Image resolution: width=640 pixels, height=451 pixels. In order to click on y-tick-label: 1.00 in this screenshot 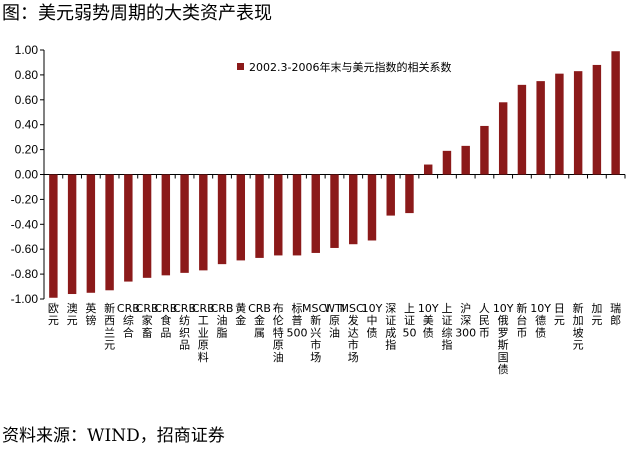, I will do `click(27, 50)`.